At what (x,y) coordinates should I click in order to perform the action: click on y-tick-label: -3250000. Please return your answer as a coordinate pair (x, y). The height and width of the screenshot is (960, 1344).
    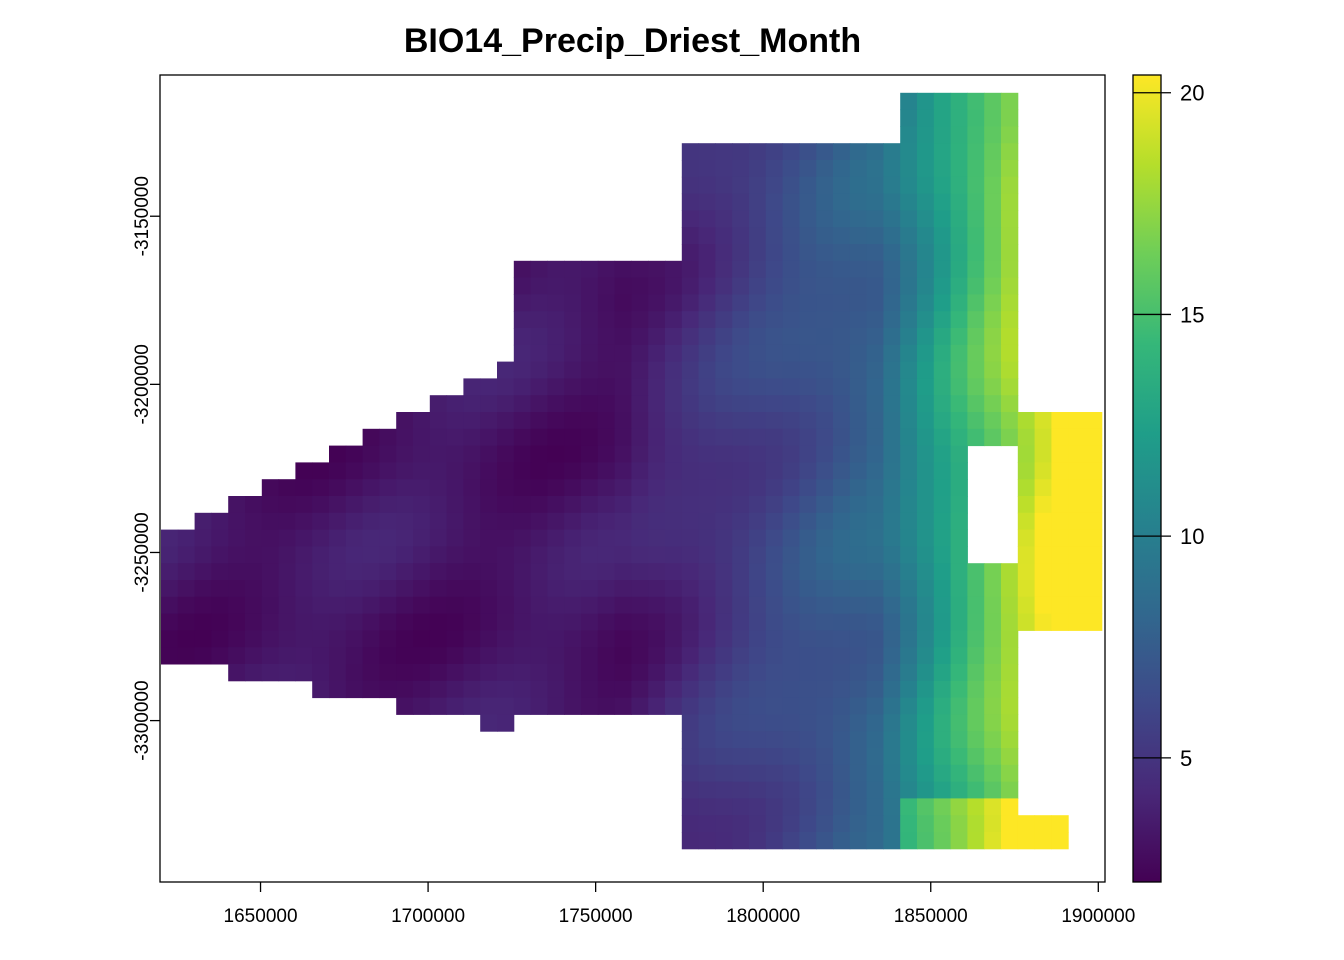
    Looking at the image, I should click on (142, 552).